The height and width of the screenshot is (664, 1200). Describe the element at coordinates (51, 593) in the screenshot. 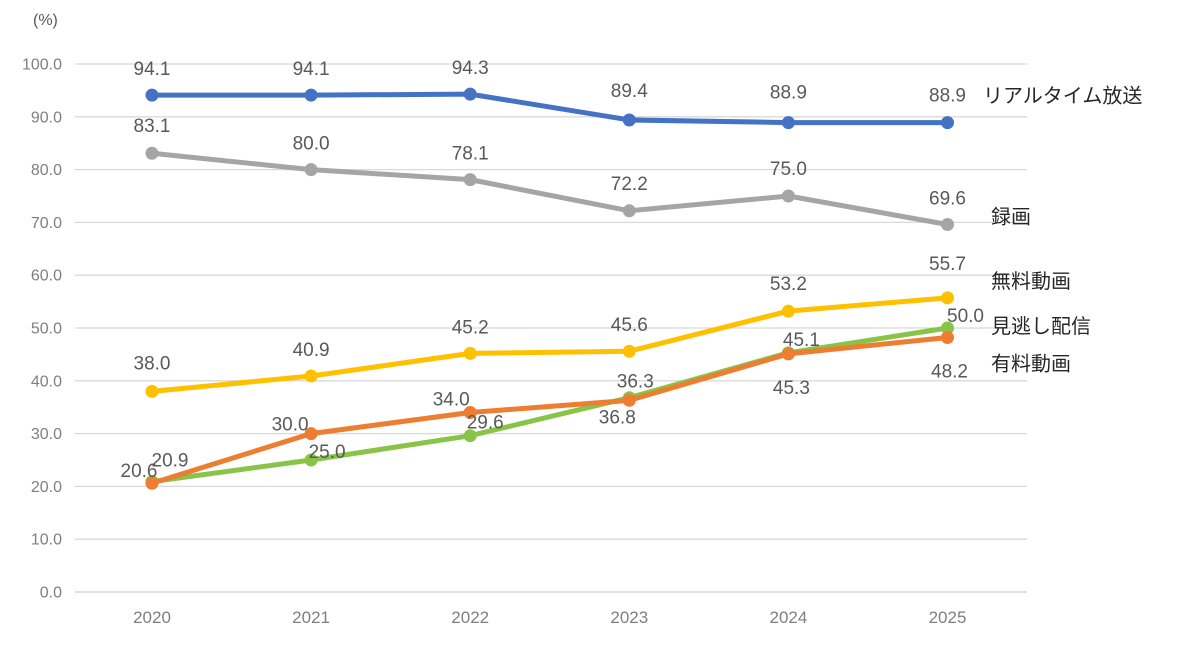

I see `y-axis-tick-label: 0.0` at that location.